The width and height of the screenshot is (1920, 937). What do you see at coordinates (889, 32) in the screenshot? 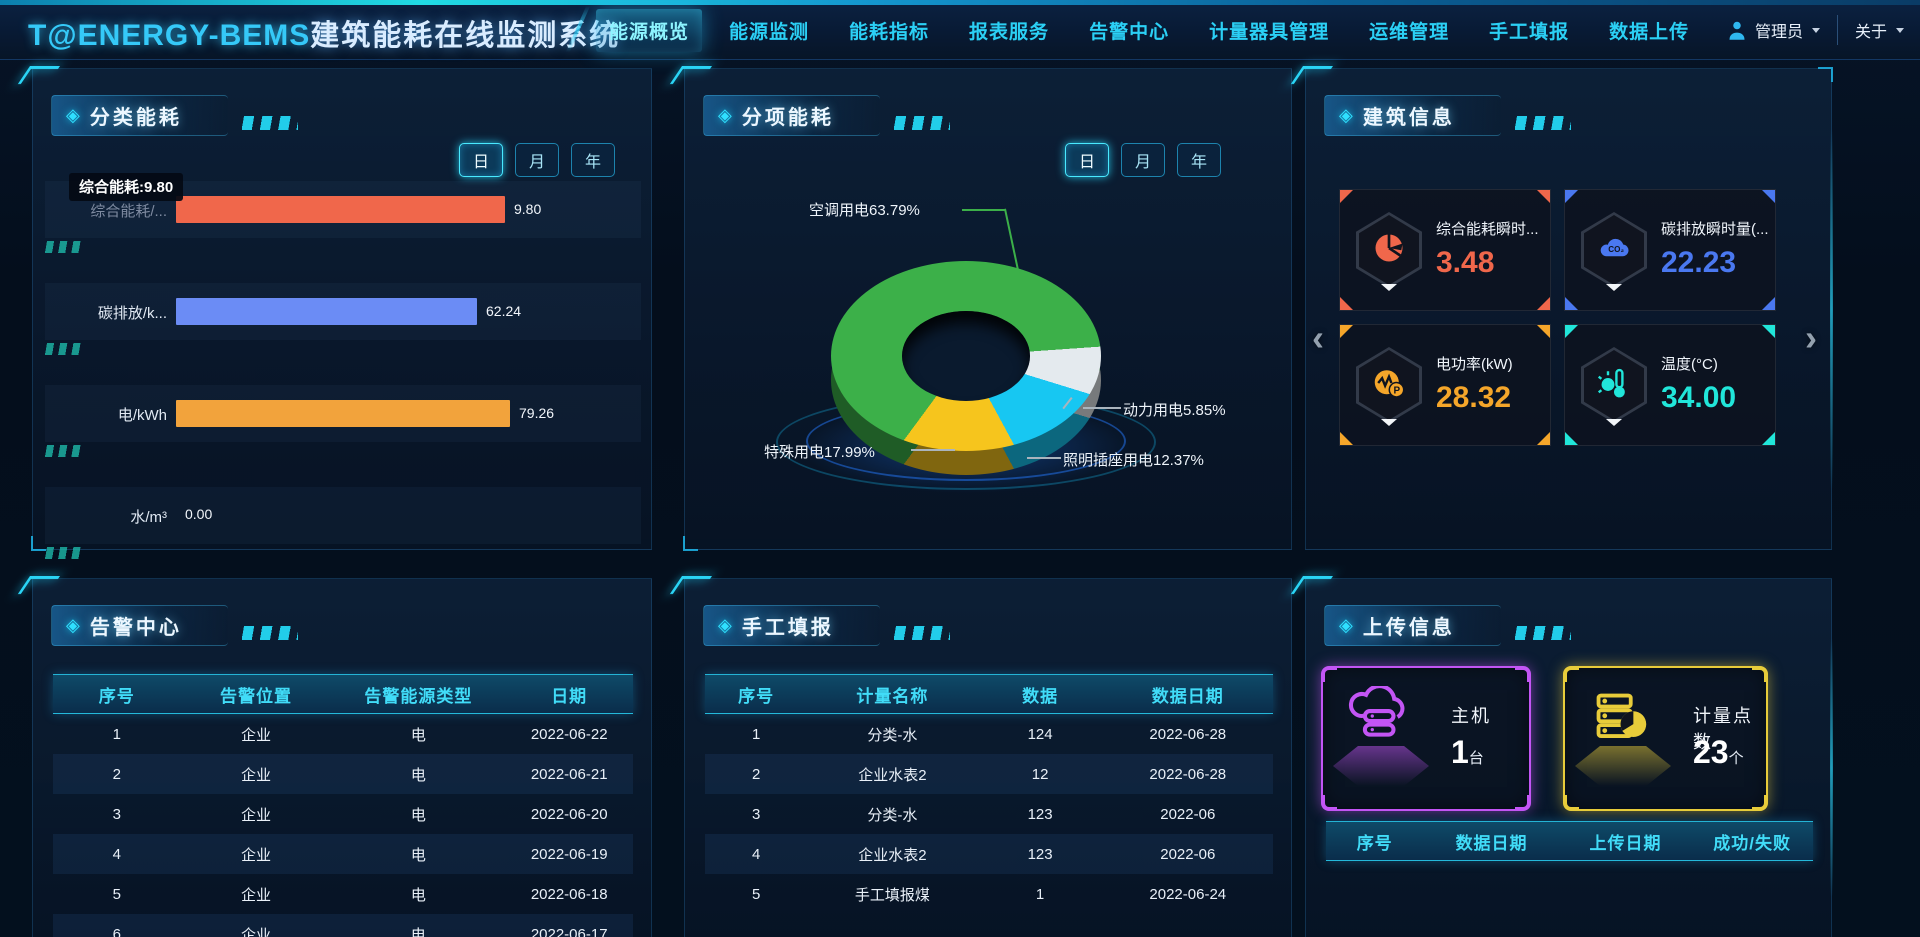
I see `nav-item-能耗指标: 能耗指标` at bounding box center [889, 32].